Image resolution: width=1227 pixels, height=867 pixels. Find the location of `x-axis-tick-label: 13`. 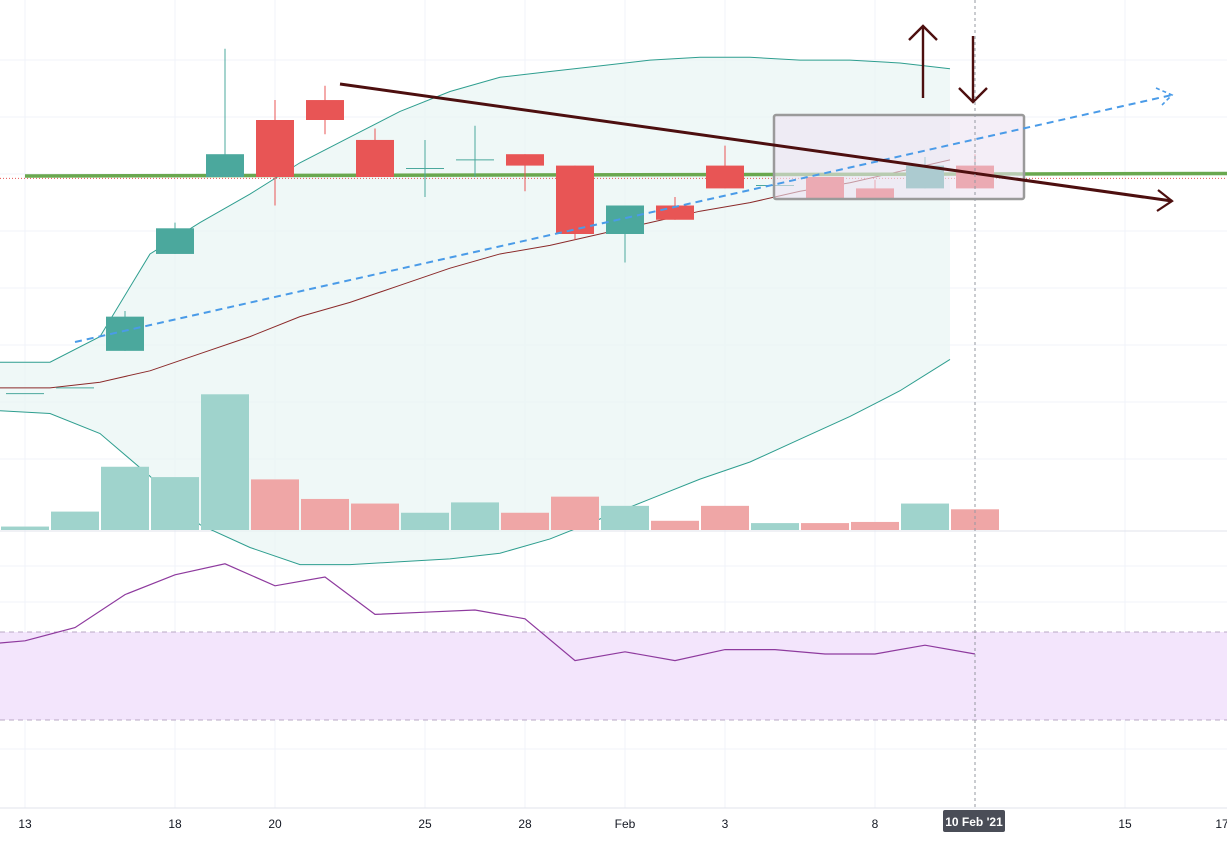

x-axis-tick-label: 13 is located at coordinates (25, 824).